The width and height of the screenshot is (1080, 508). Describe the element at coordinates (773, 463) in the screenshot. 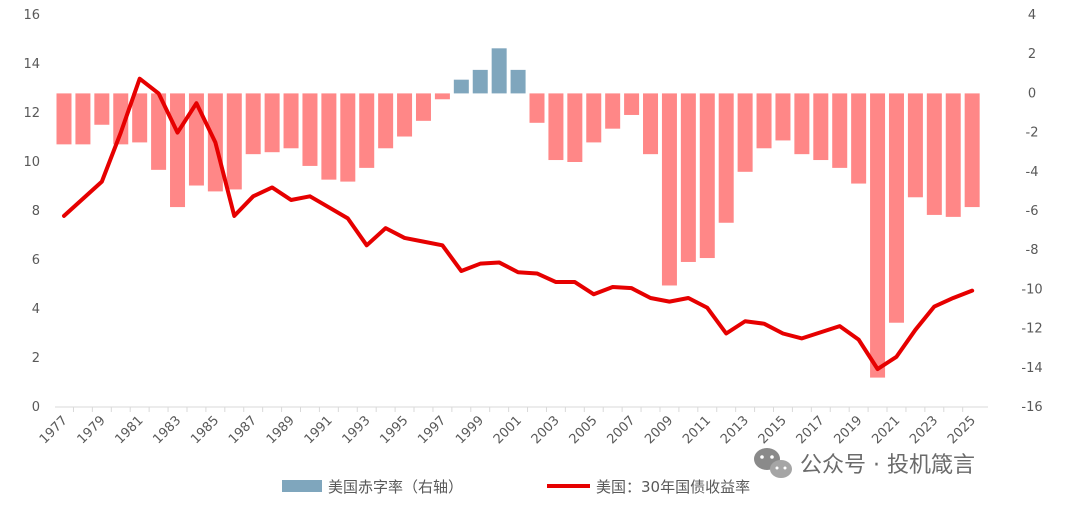

I see `wechat-icon` at that location.